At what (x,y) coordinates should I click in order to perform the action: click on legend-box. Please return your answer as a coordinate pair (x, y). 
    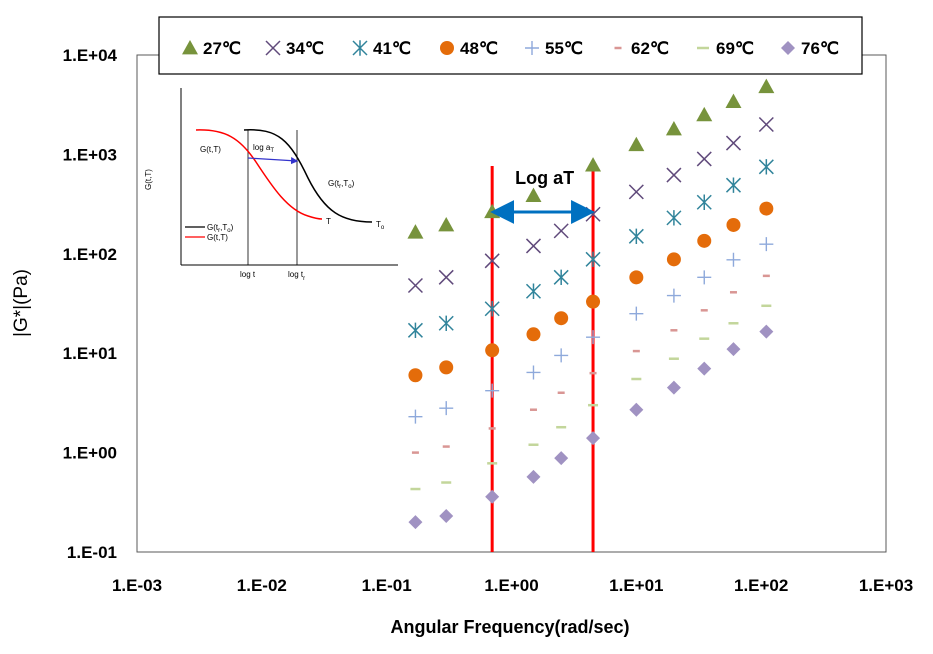
    Looking at the image, I should click on (510, 45).